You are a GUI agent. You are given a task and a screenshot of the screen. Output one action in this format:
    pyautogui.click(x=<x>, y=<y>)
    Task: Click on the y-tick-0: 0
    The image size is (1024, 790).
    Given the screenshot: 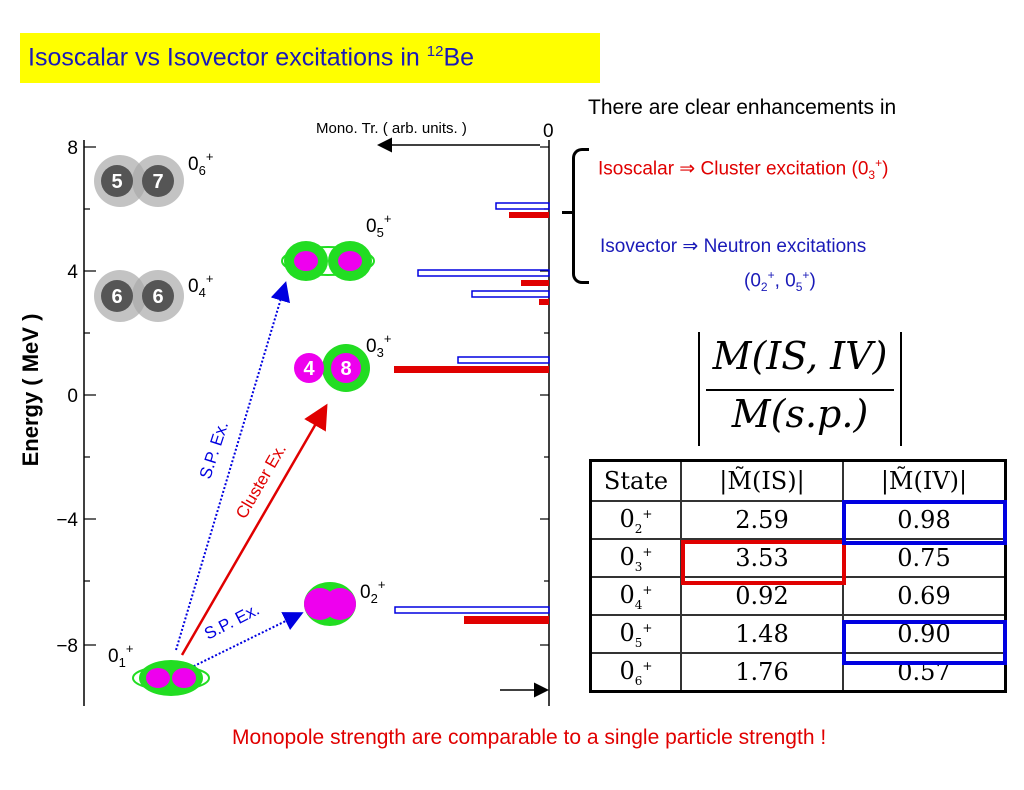 What is the action you would take?
    pyautogui.click(x=72, y=396)
    